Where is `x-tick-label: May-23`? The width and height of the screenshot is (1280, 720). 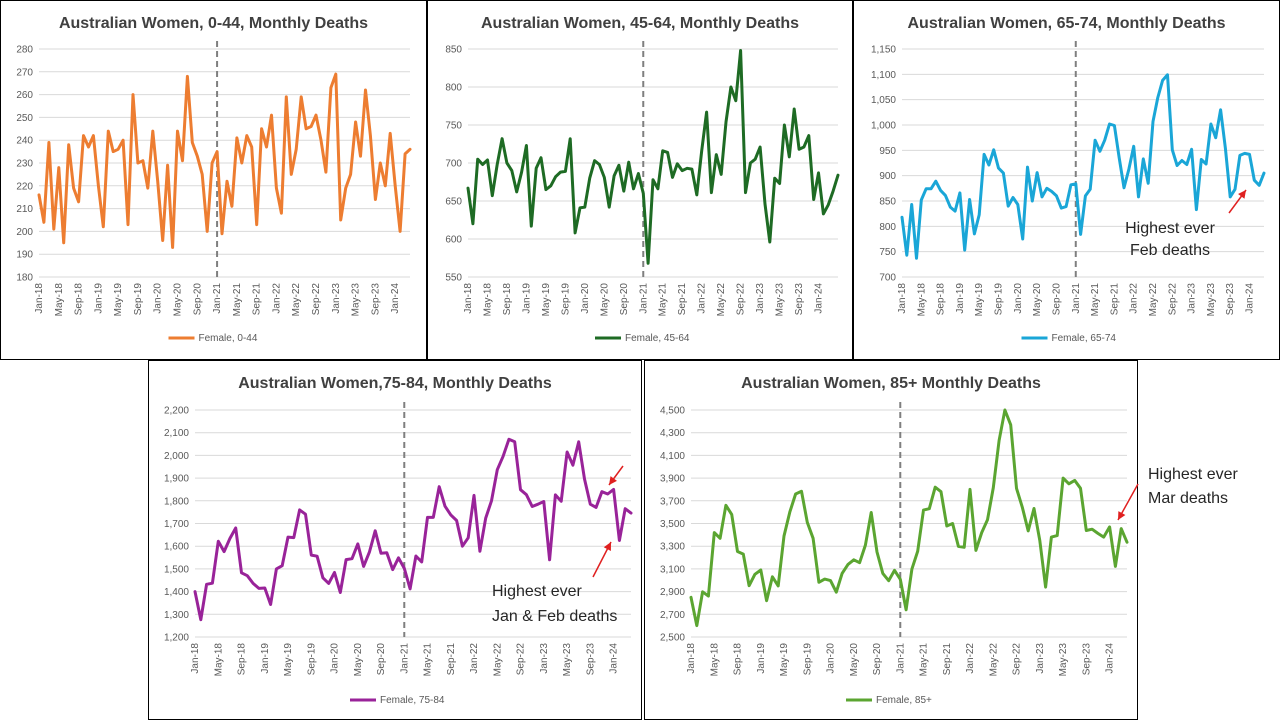 x-tick-label: May-23 is located at coordinates (567, 660).